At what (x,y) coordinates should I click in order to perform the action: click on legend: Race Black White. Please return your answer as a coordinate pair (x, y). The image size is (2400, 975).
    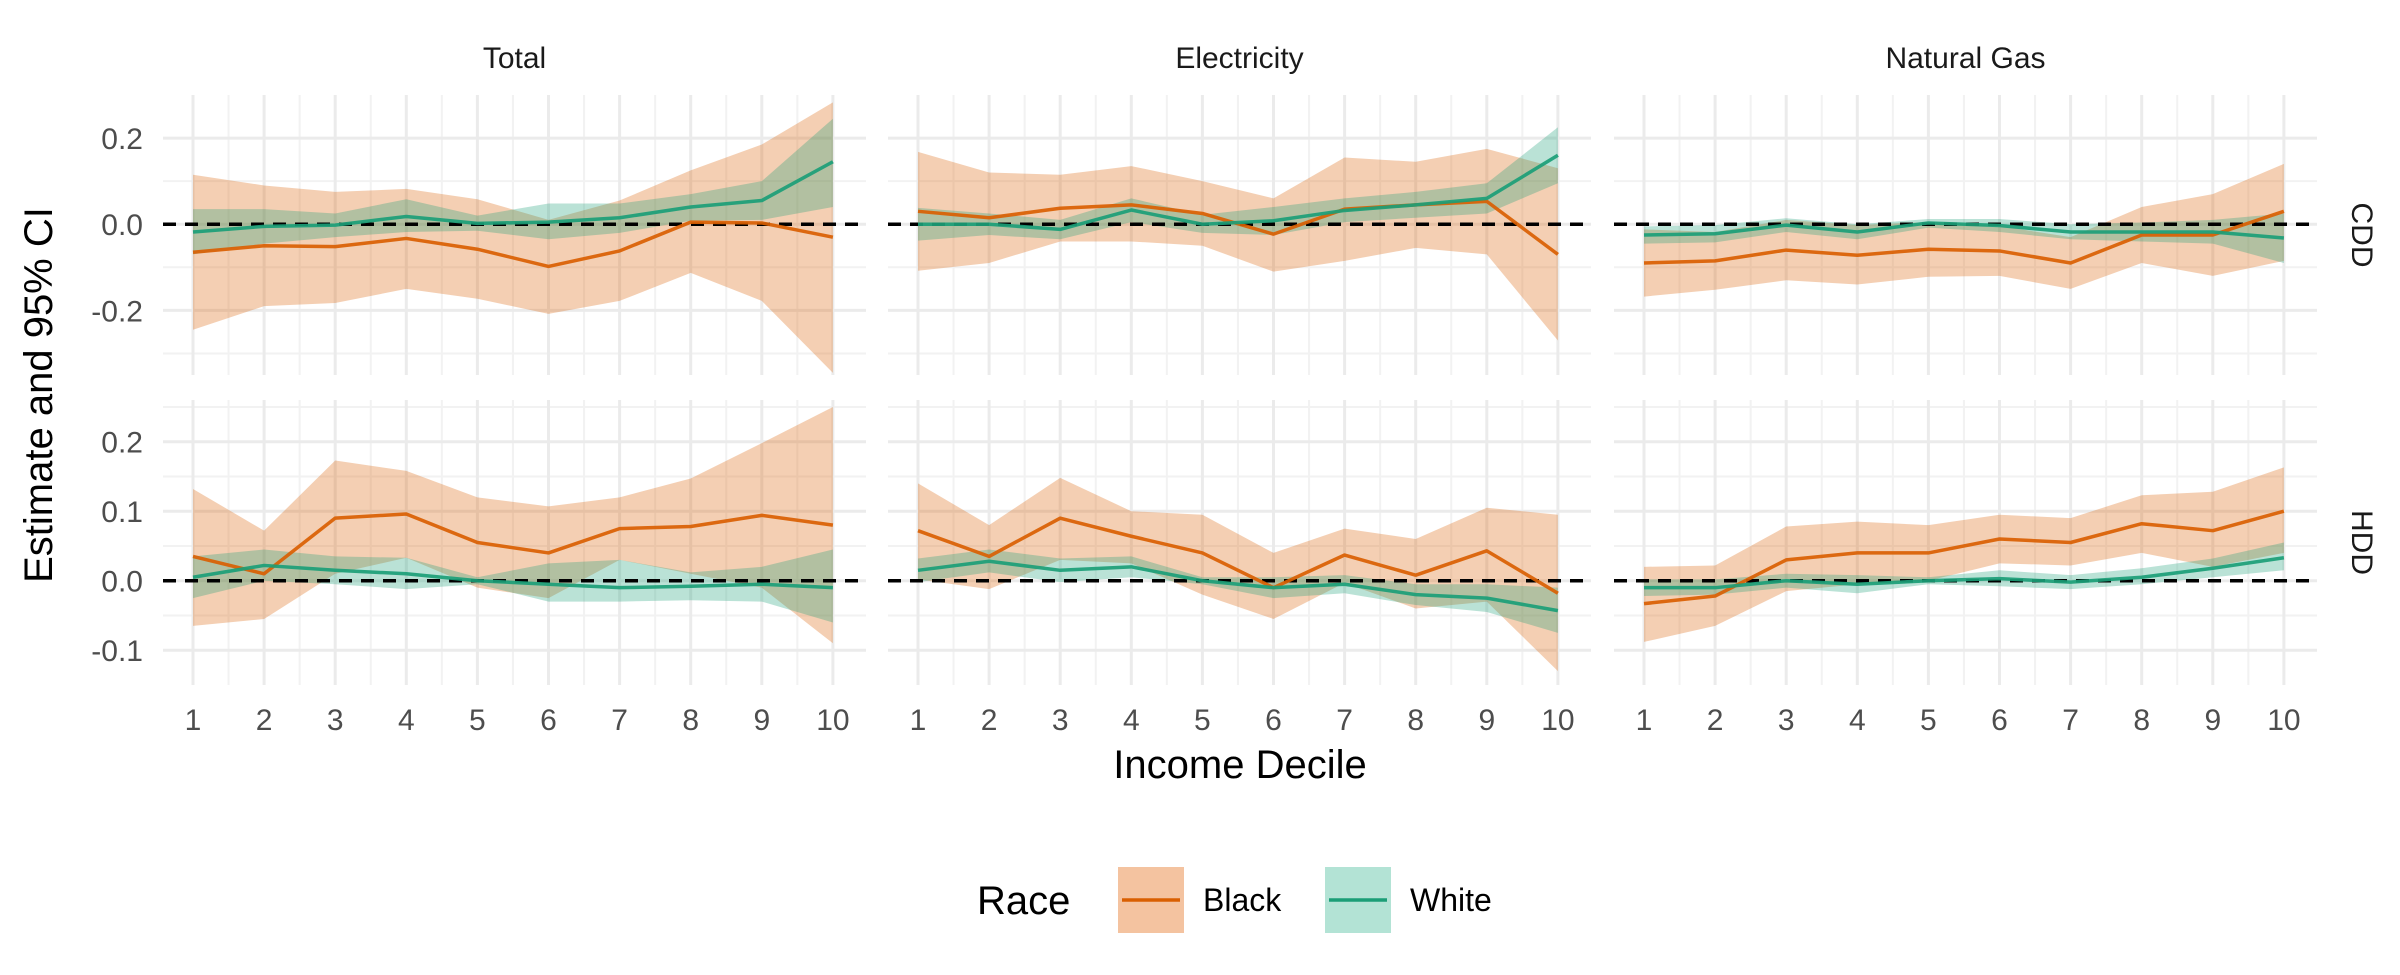
    Looking at the image, I should click on (1234, 900).